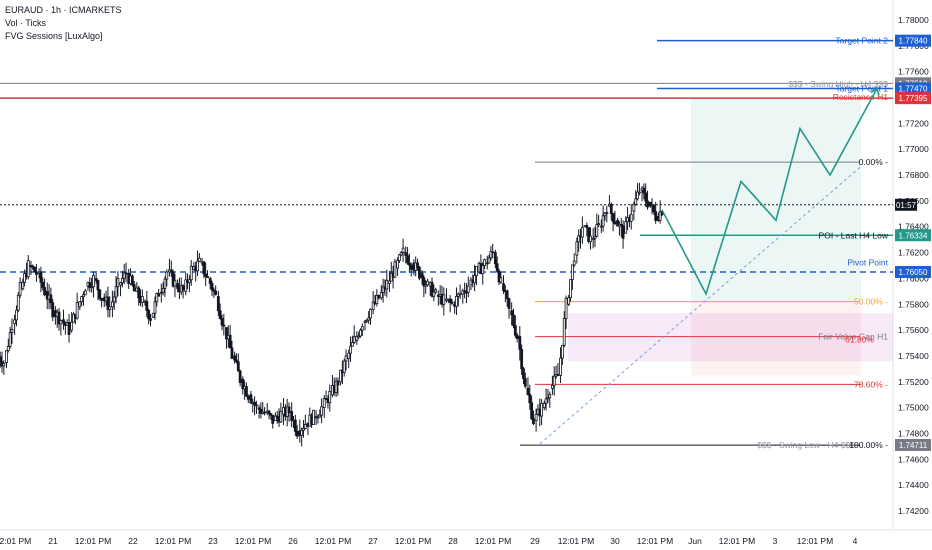 The height and width of the screenshot is (550, 932). What do you see at coordinates (776, 200) in the screenshot?
I see `target-zone` at bounding box center [776, 200].